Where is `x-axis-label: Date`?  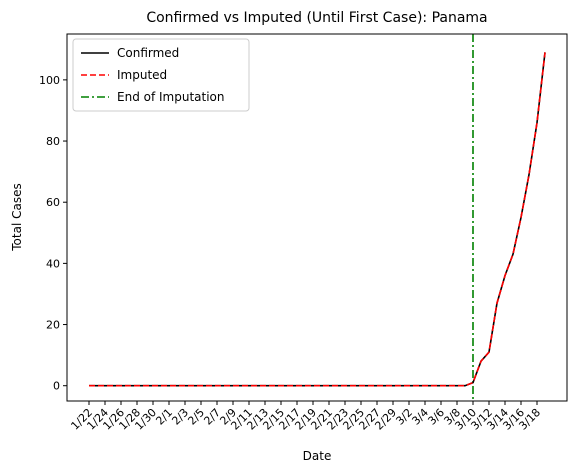 x-axis-label: Date is located at coordinates (317, 456).